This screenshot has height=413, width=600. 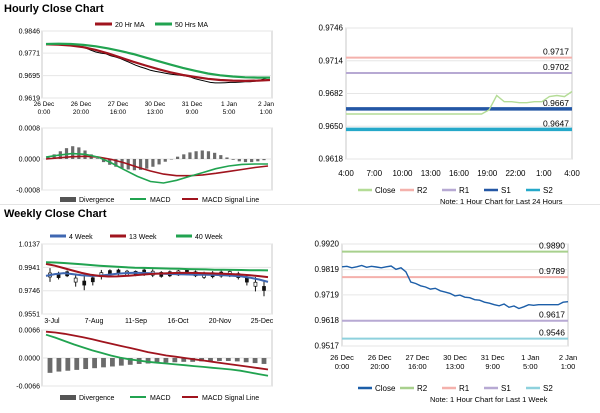 What do you see at coordinates (327, 294) in the screenshot?
I see `y-tick-label: 0.9719` at bounding box center [327, 294].